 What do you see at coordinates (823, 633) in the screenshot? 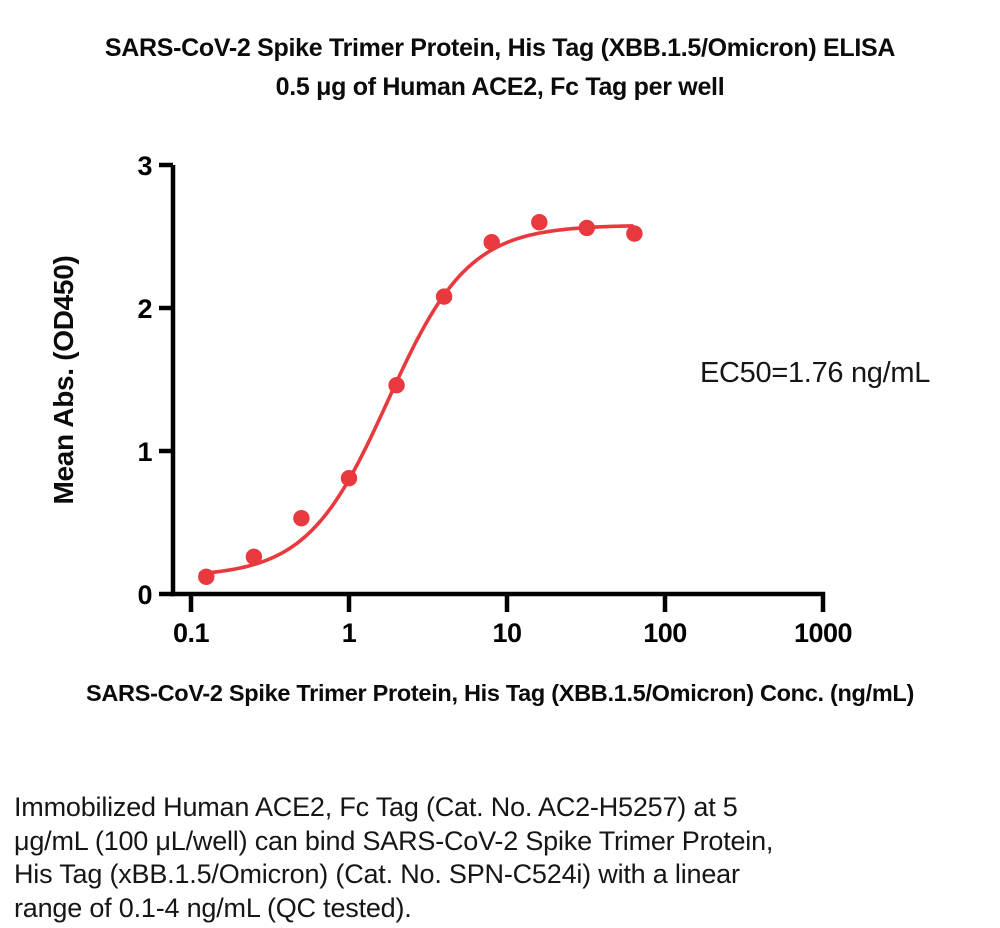
I see `x-tick-label: 1000` at bounding box center [823, 633].